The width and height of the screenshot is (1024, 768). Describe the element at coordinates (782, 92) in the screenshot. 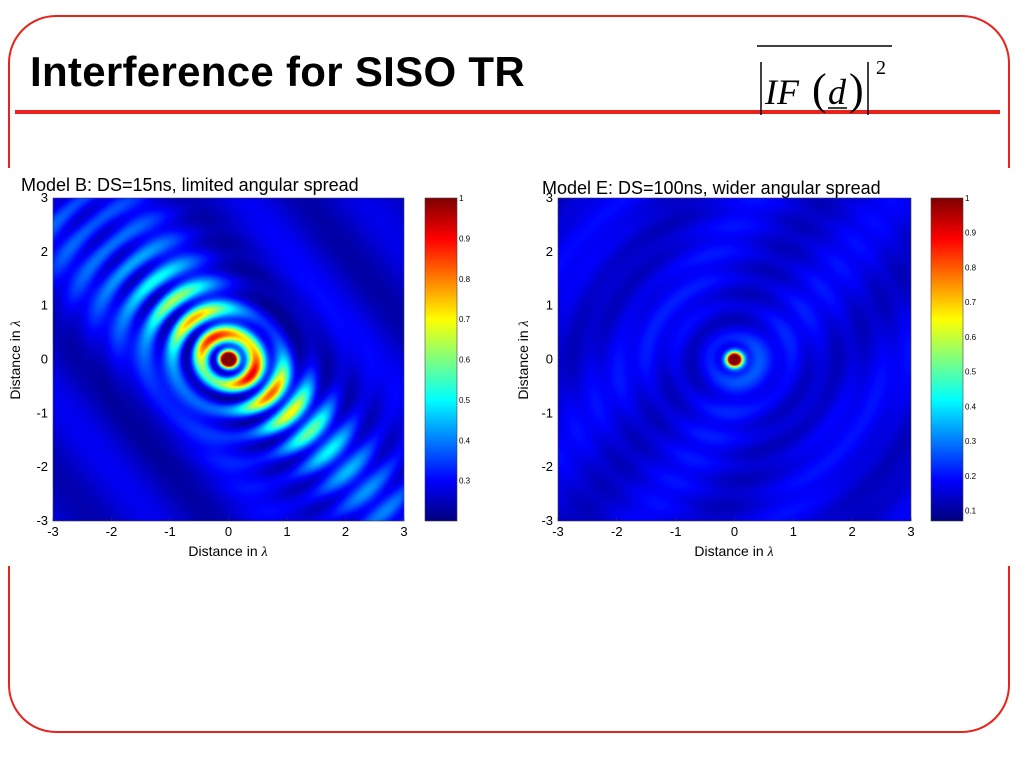

I see `formula-base: IF` at that location.